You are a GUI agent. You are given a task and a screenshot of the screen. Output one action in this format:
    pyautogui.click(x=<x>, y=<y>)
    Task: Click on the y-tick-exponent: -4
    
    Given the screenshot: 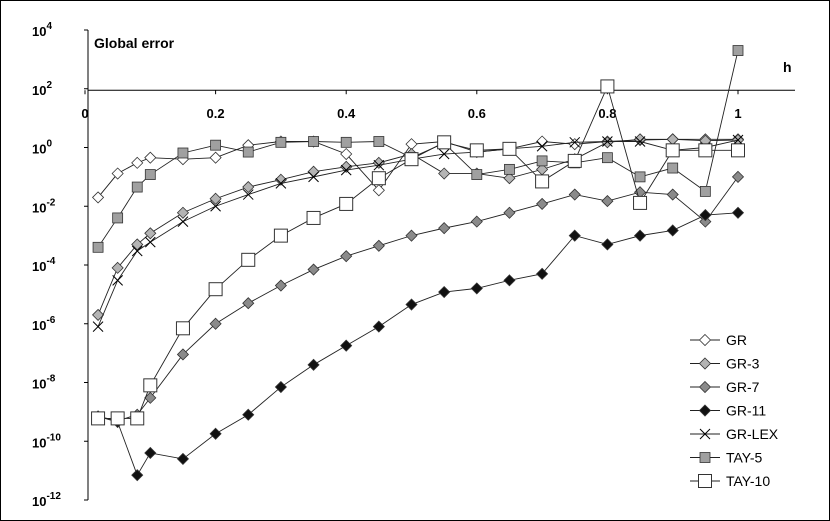 What is the action you would take?
    pyautogui.click(x=50, y=261)
    